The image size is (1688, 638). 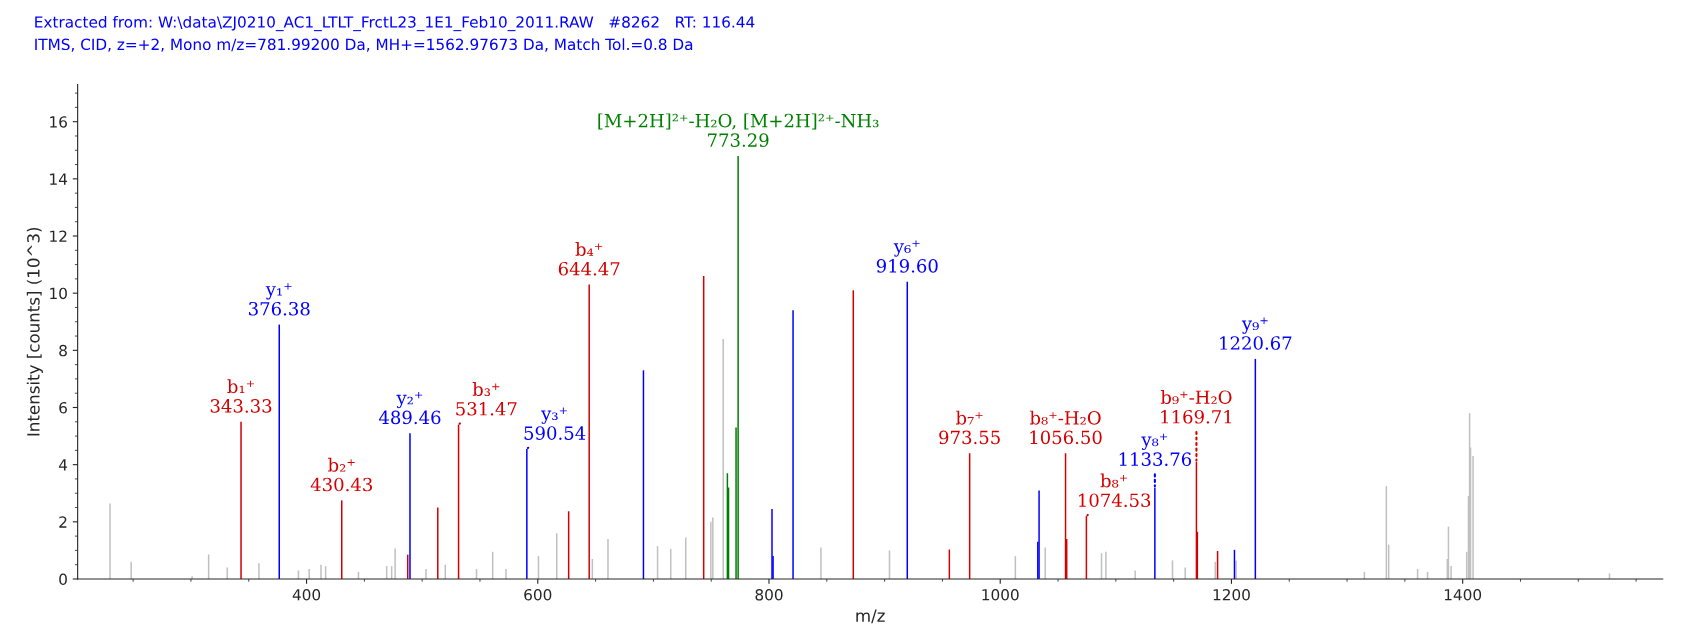 I want to click on x-axis-title: m/z, so click(x=870, y=616).